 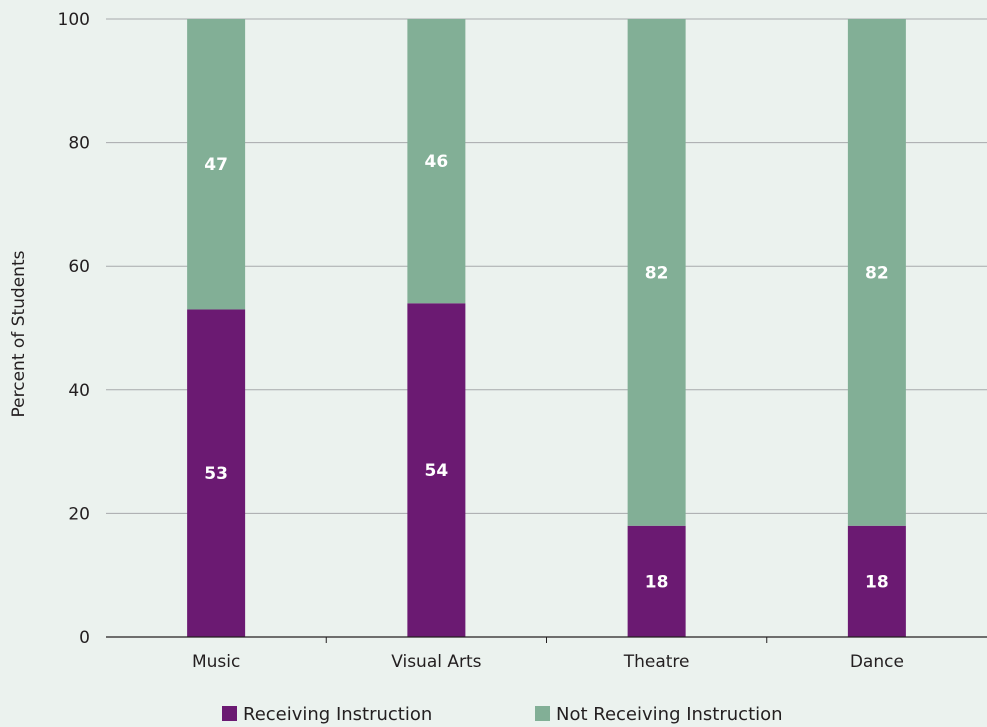 What do you see at coordinates (79, 391) in the screenshot?
I see `y-tick-label: 40` at bounding box center [79, 391].